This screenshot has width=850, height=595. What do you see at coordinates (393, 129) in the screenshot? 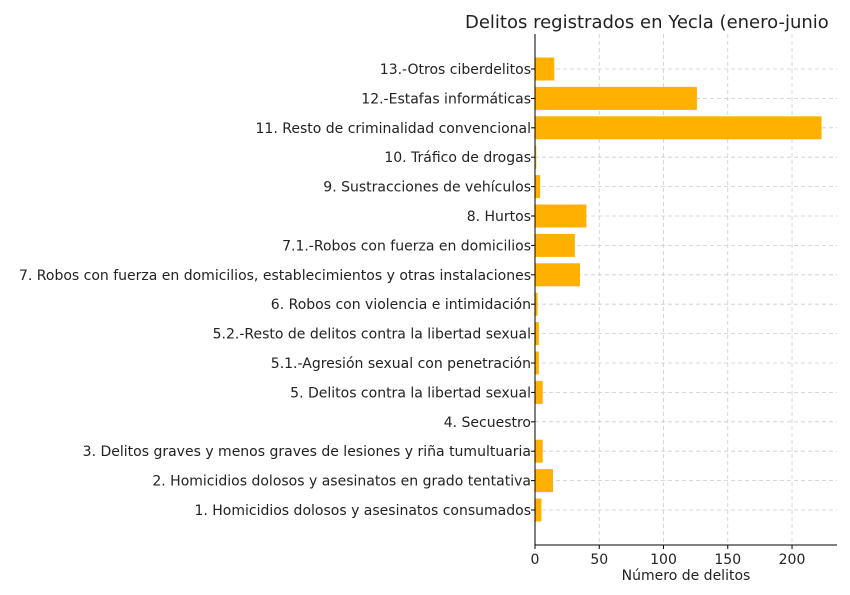
I see `category-label: 11. Resto de criminalidad convencional` at bounding box center [393, 129].